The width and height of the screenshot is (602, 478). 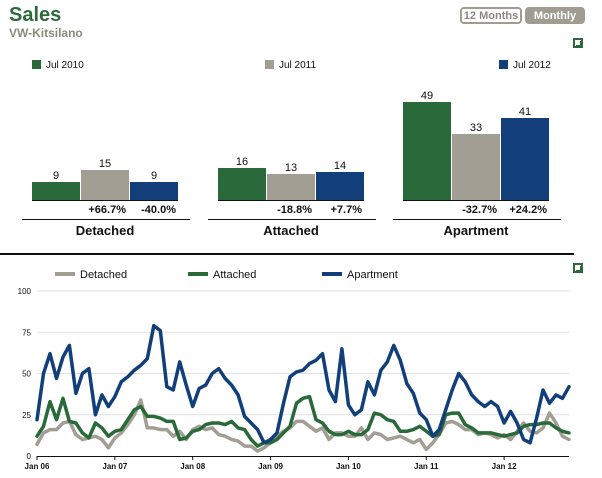 I want to click on legend-label: Apartment, so click(x=372, y=275).